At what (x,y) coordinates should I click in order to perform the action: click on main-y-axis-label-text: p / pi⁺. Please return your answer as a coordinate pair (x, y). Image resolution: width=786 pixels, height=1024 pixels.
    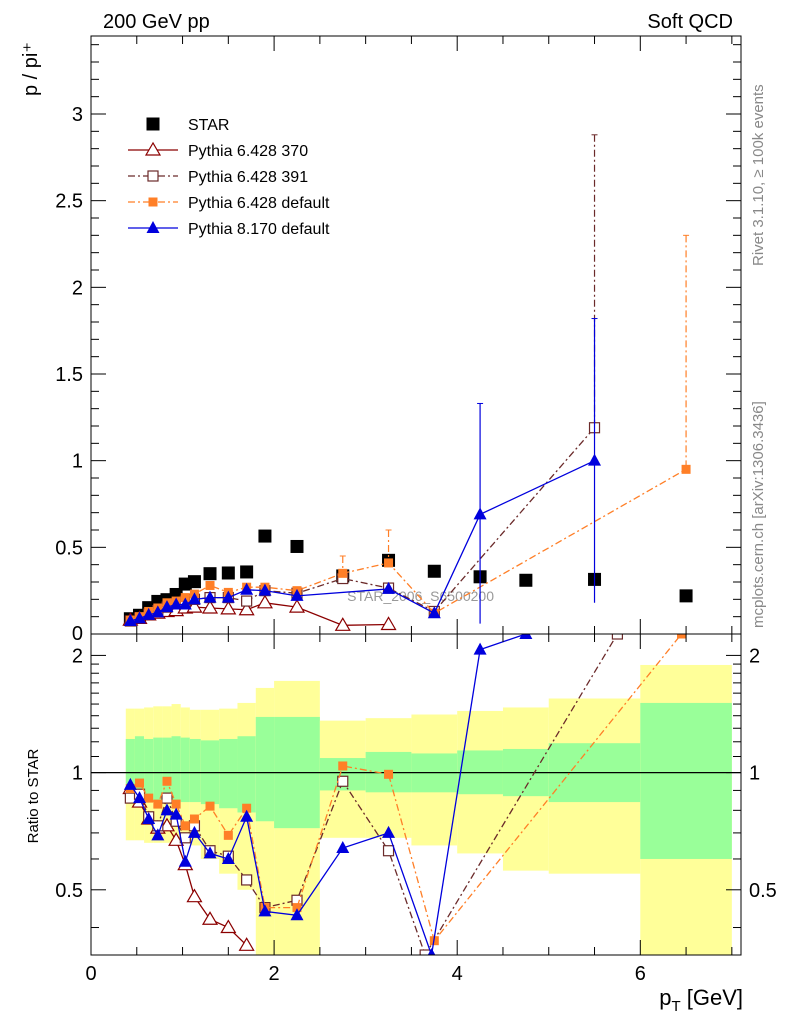
    Looking at the image, I should click on (31, 69).